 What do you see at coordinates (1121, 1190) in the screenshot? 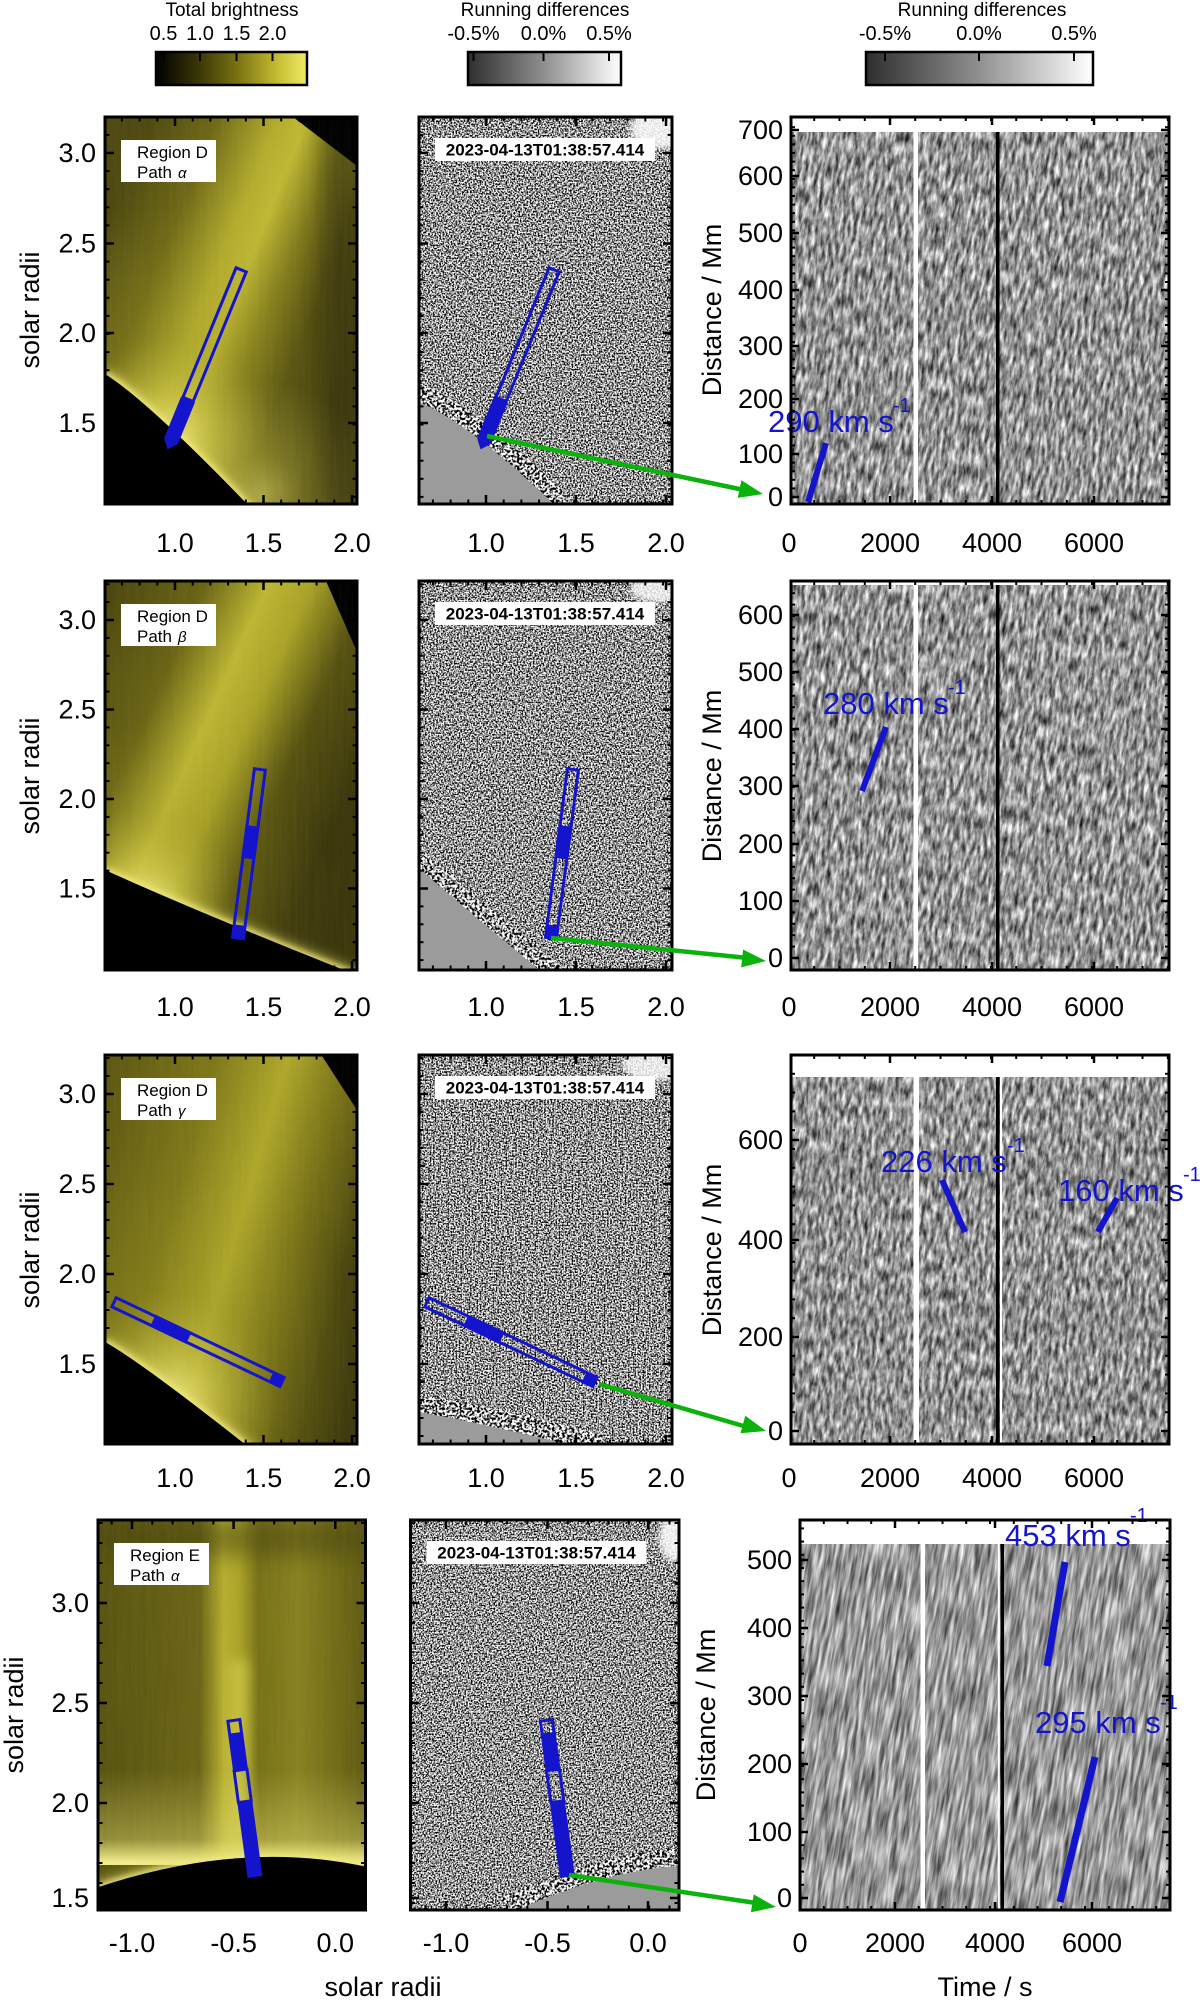
I see `svg-text: 160 km s` at bounding box center [1121, 1190].